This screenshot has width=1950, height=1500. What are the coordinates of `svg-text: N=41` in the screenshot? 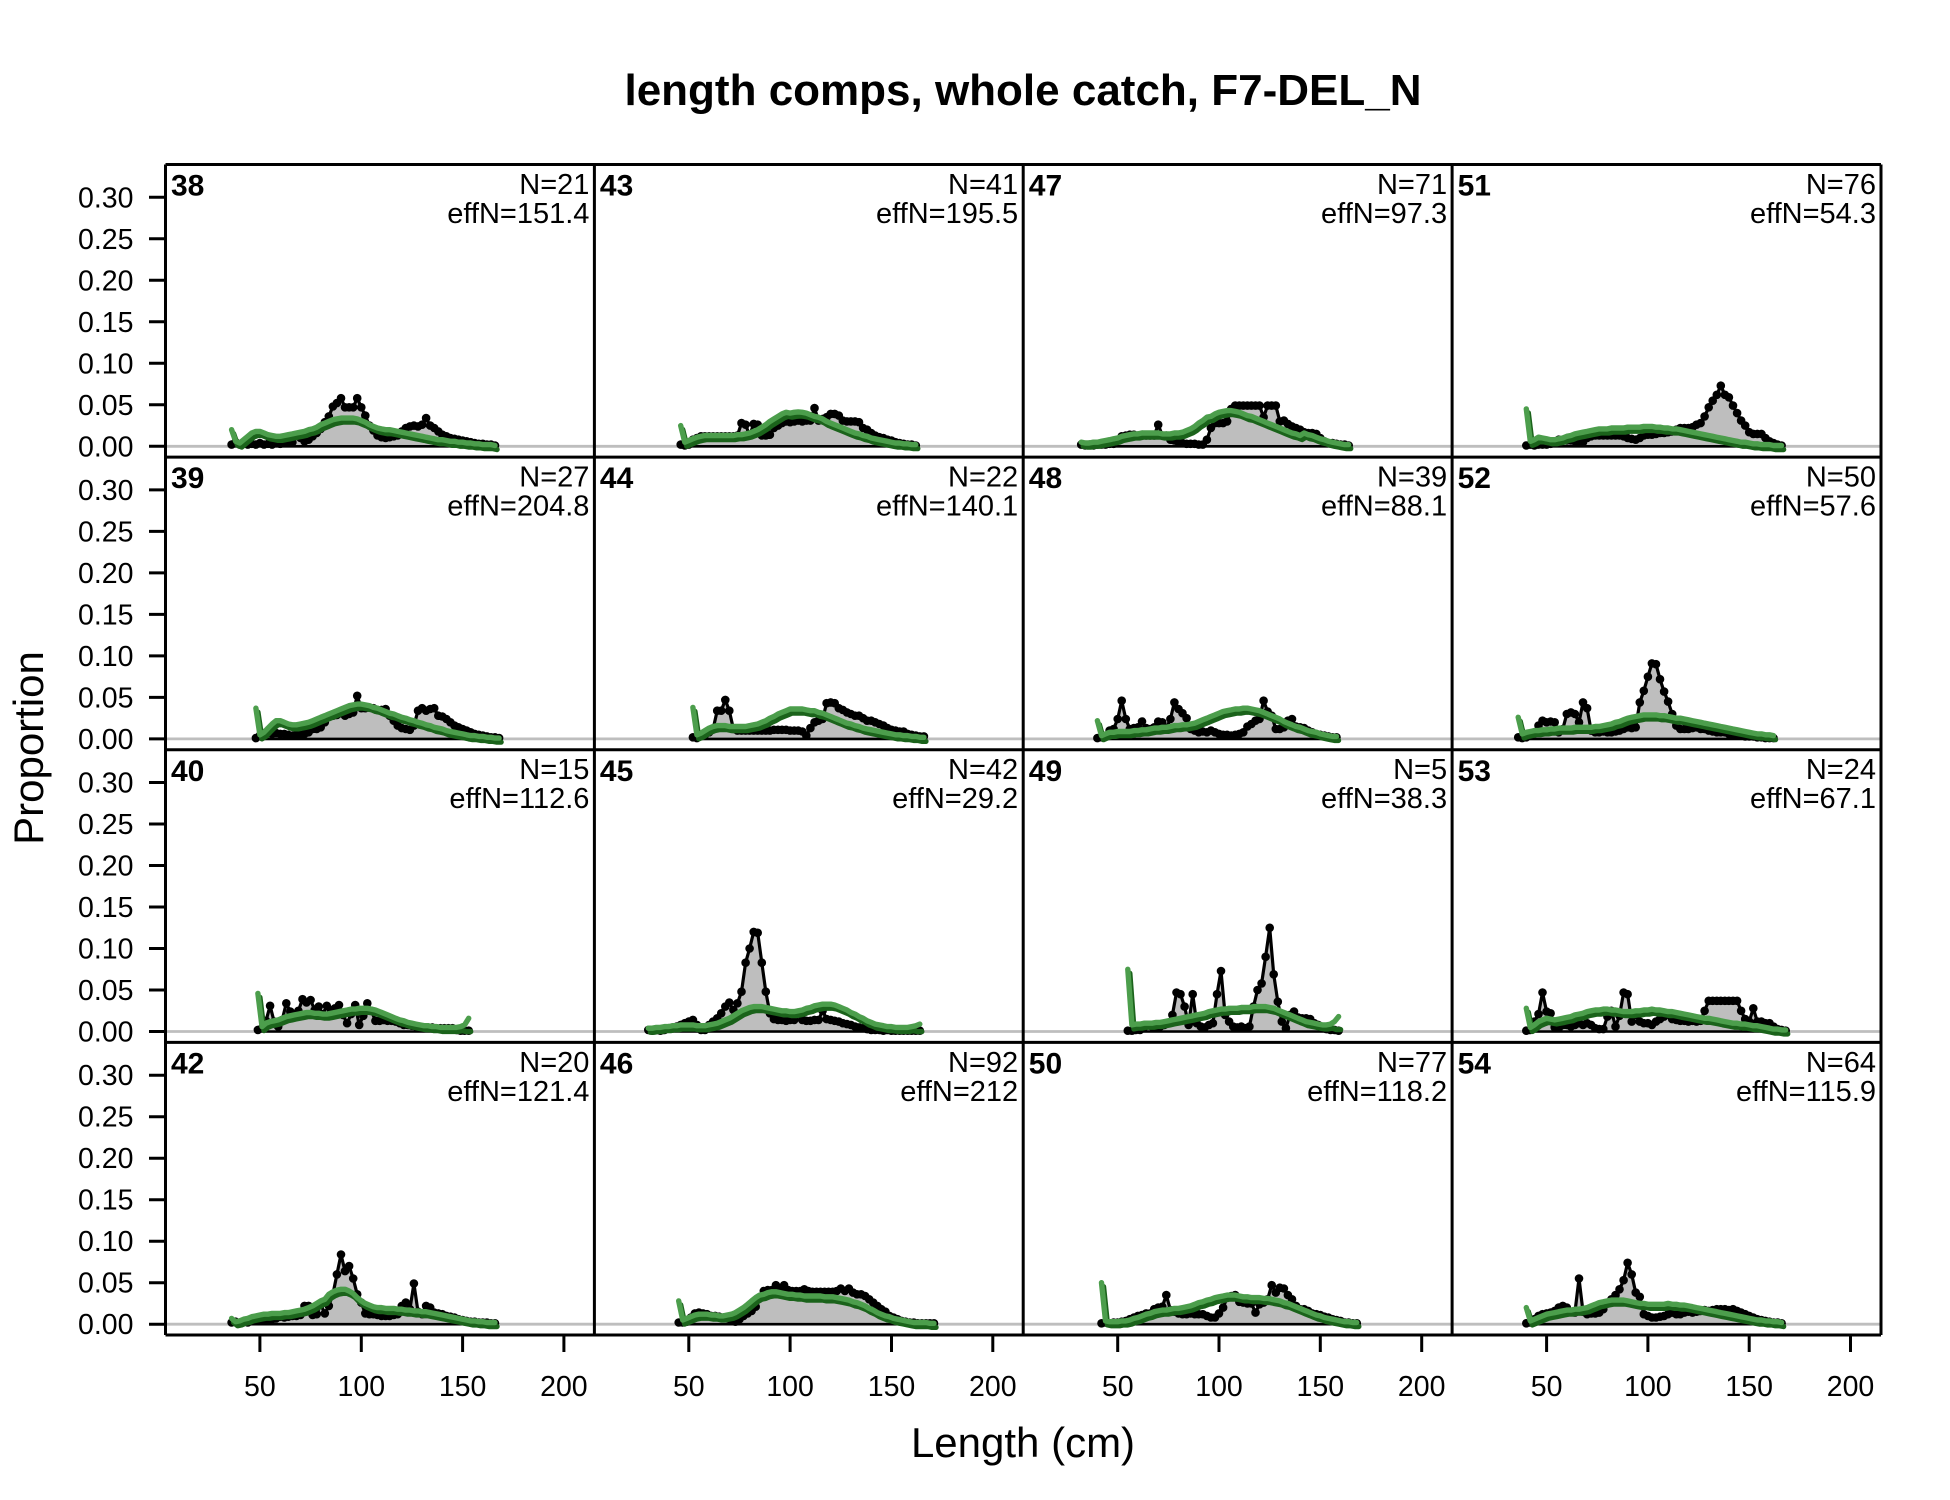 It's located at (983, 185).